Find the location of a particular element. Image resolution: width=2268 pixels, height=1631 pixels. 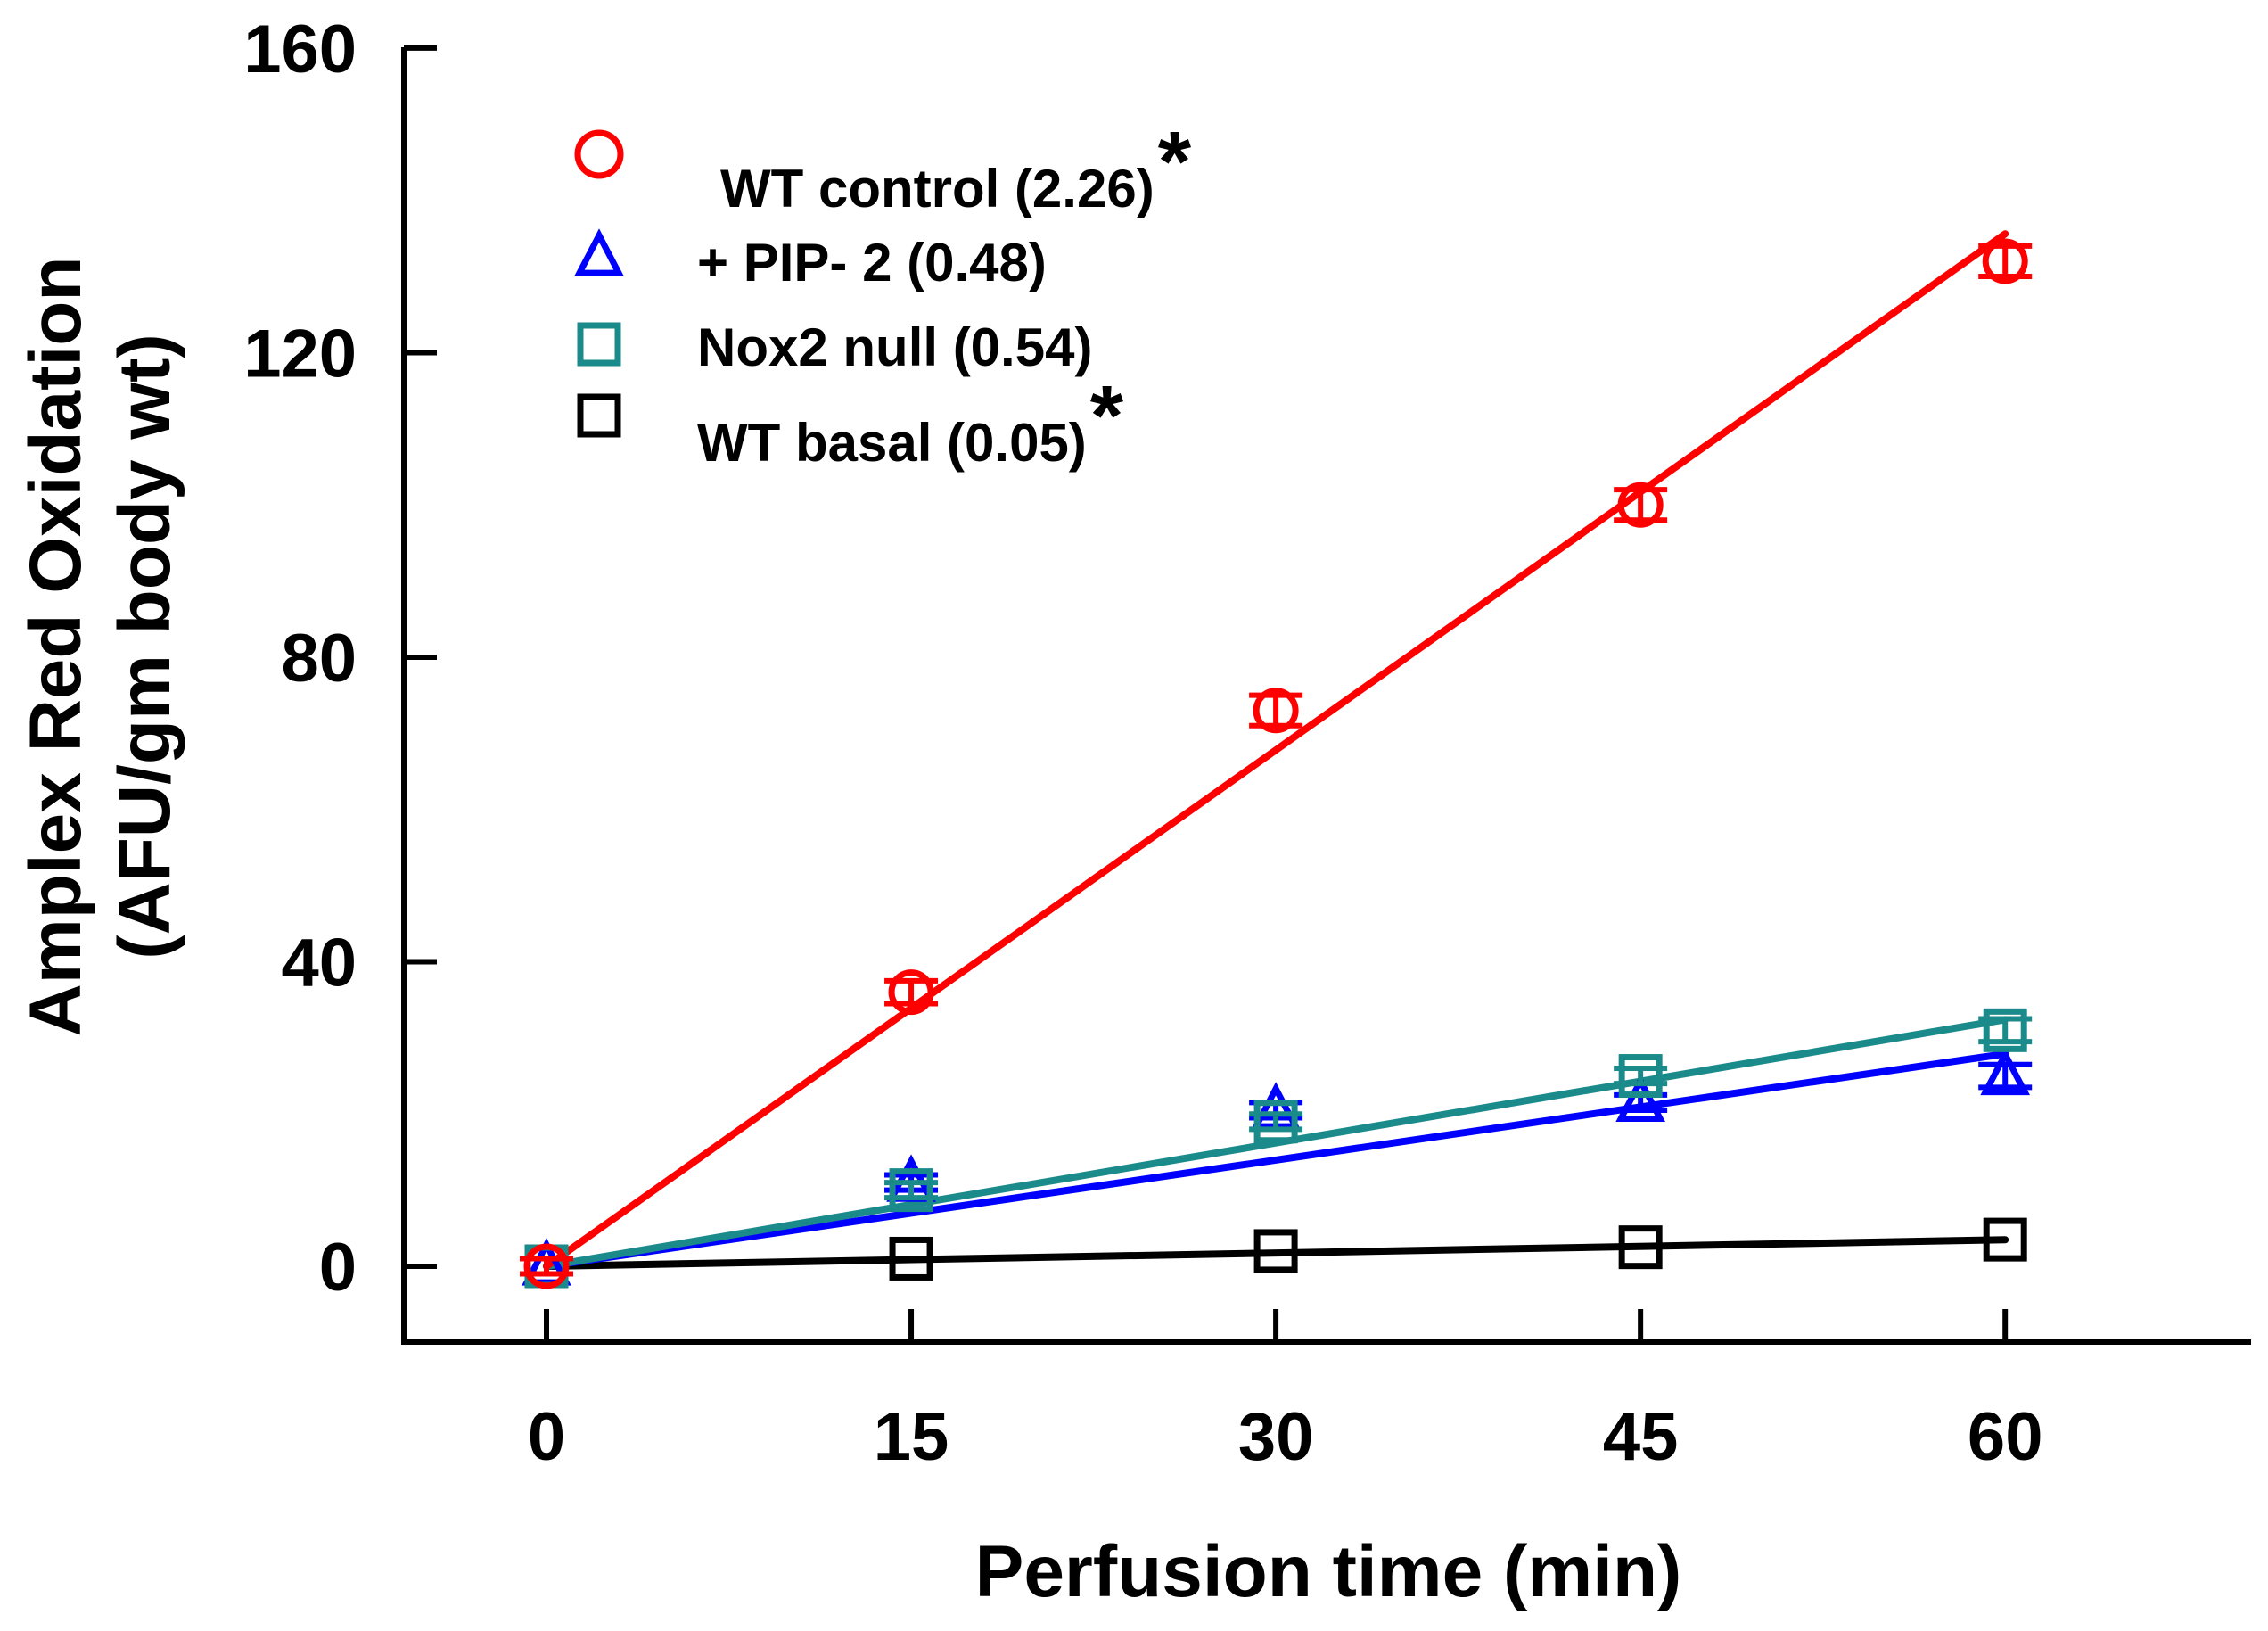

y-axis-title: Amplex Red Oxidation (AFU/gm body wt) is located at coordinates (100, 647).